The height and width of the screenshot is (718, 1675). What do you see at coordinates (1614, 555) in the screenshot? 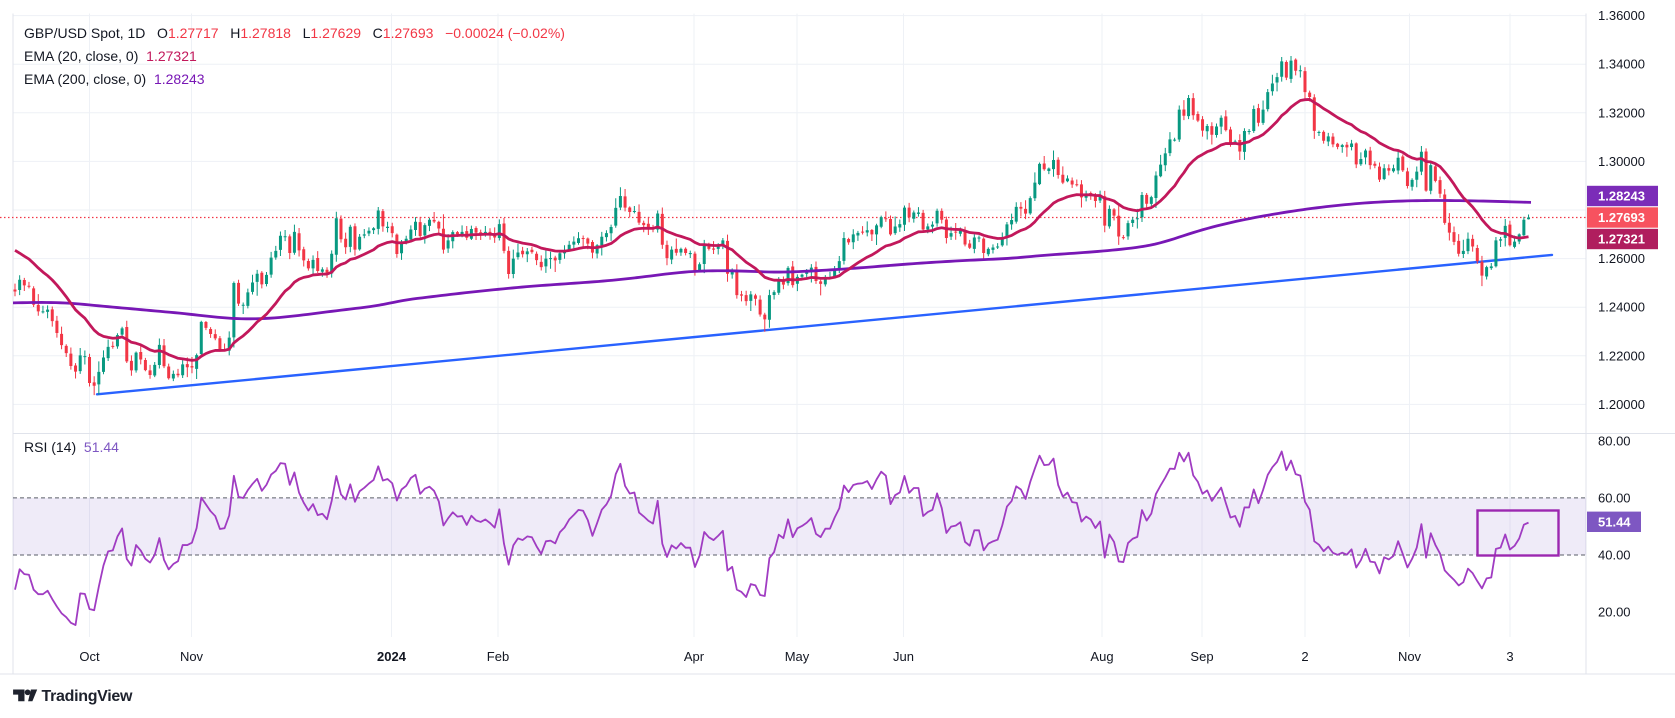
I see `svg-text: 40.00` at bounding box center [1614, 555].